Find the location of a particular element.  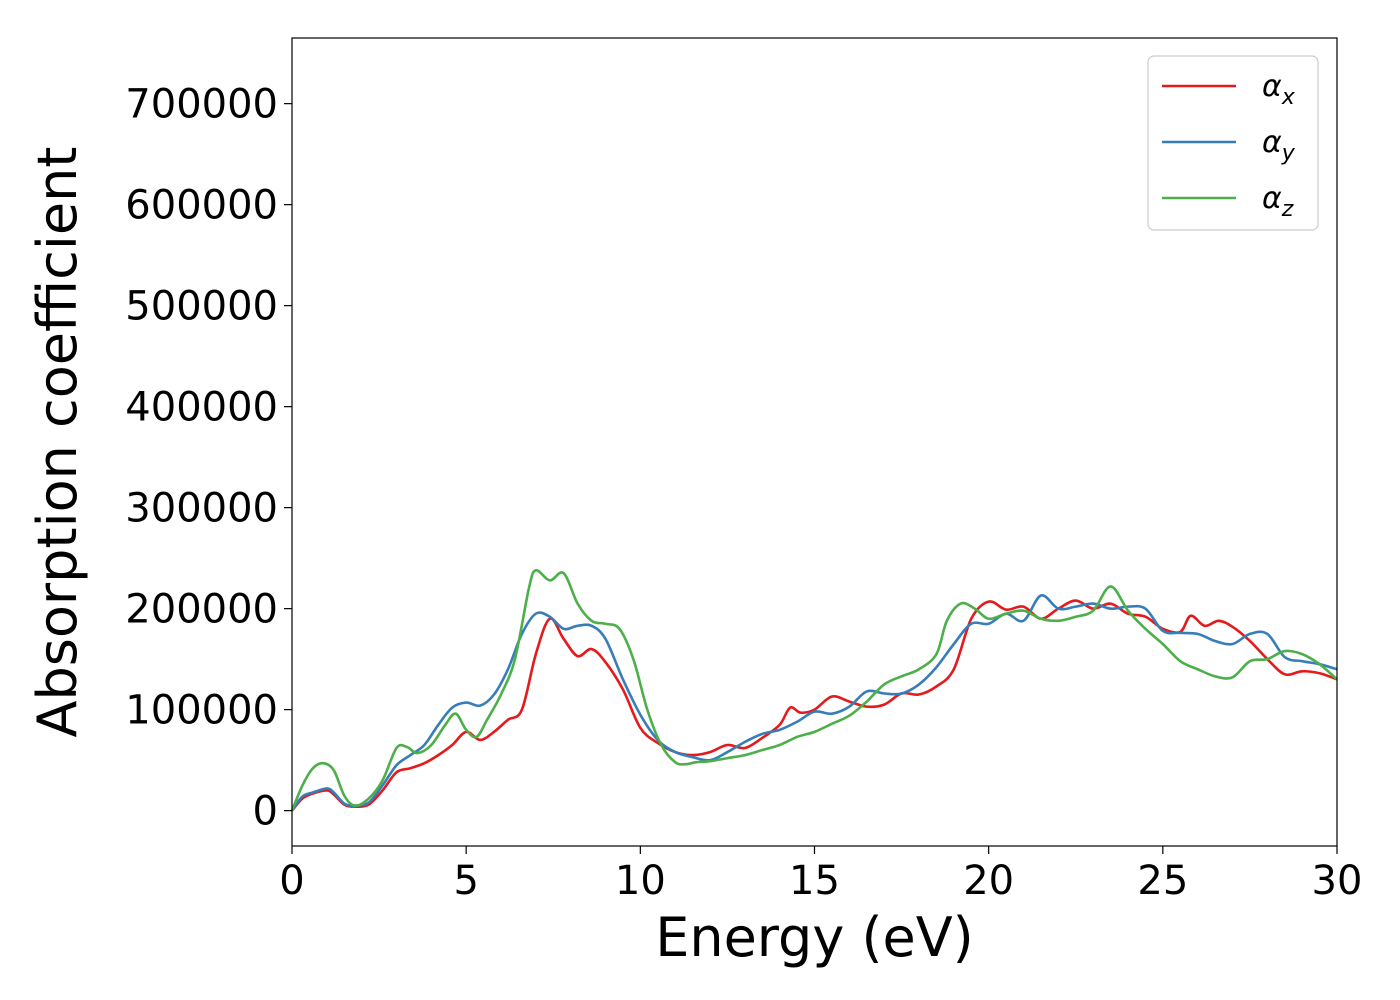

x-tick-label: 15 is located at coordinates (814, 881).